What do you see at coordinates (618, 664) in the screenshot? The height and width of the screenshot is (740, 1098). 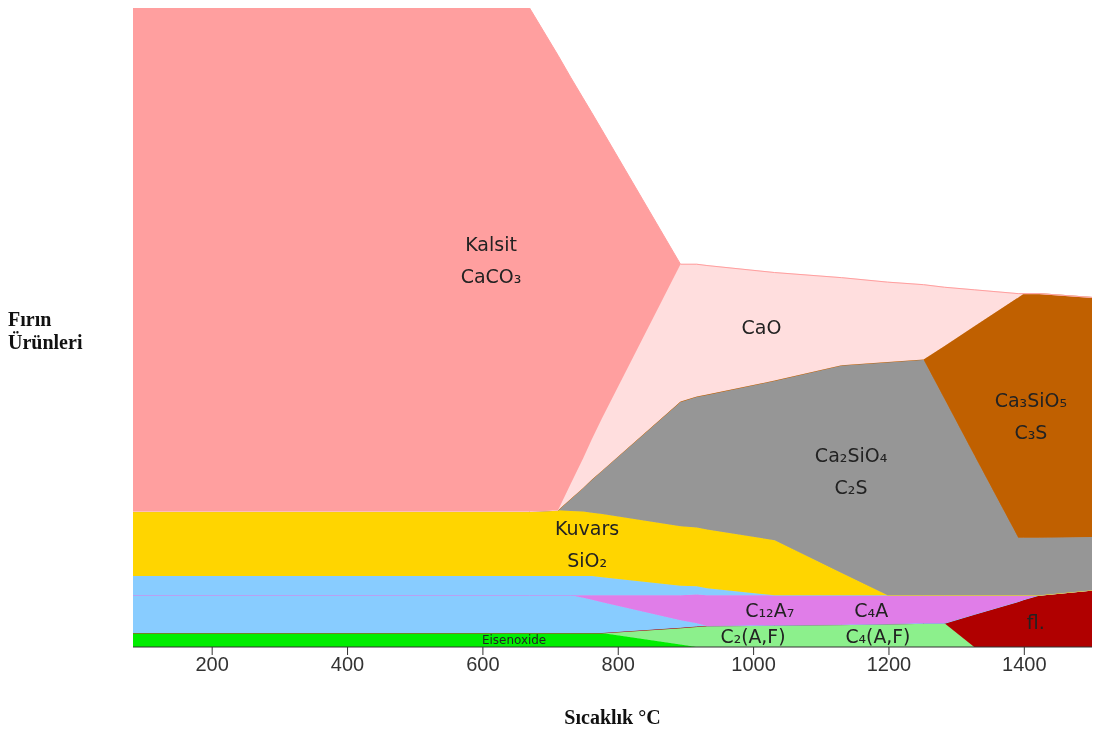 I see `x-tick-label: 800` at bounding box center [618, 664].